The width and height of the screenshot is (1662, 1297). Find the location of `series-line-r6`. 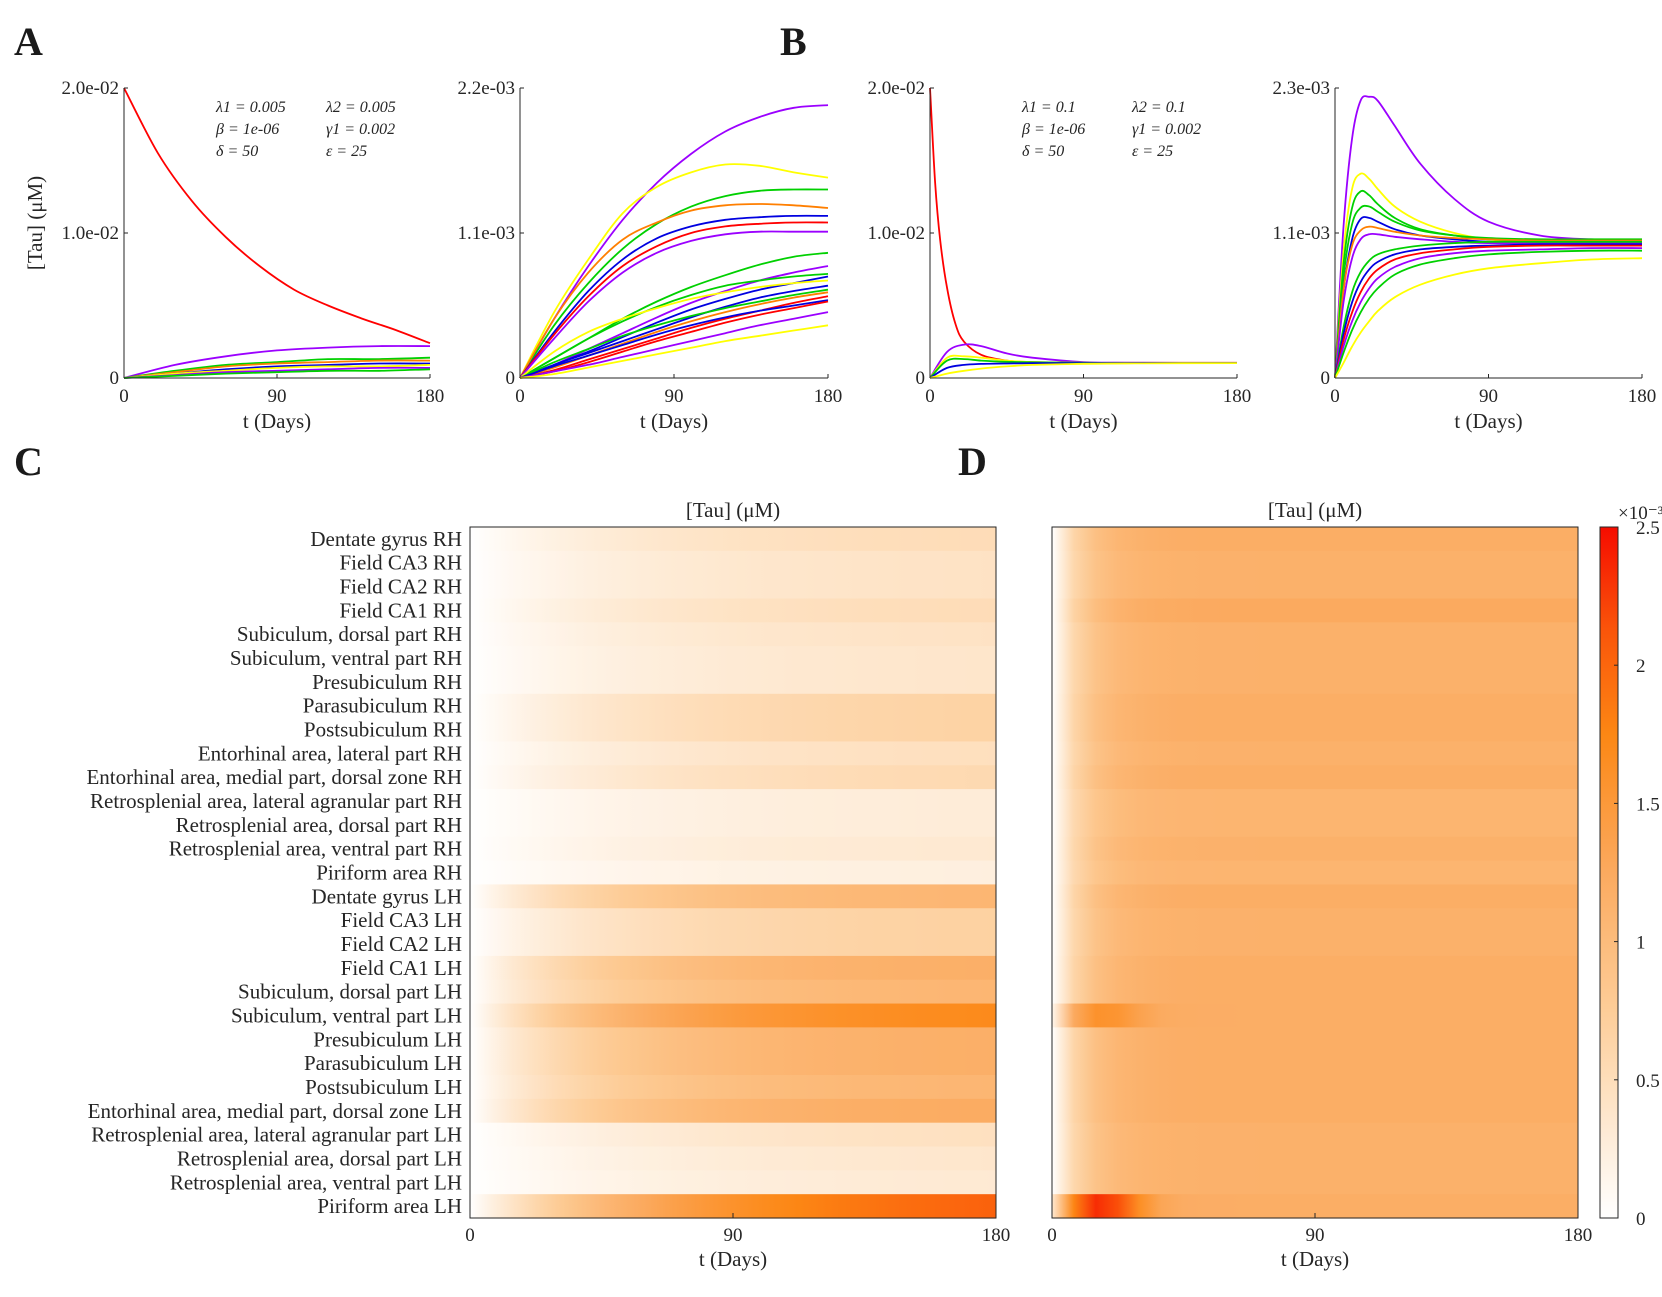

series-line-r6 is located at coordinates (674, 300).